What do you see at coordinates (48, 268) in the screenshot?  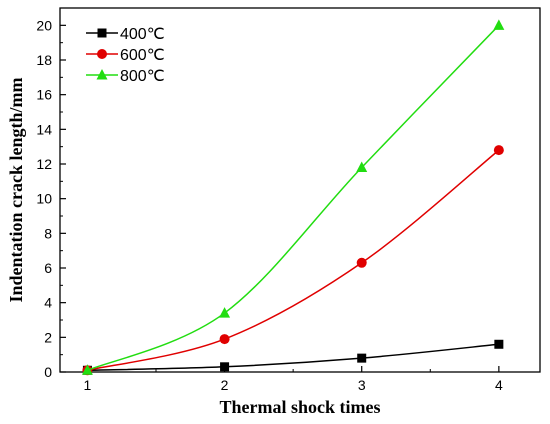 I see `y-tick-label: 6` at bounding box center [48, 268].